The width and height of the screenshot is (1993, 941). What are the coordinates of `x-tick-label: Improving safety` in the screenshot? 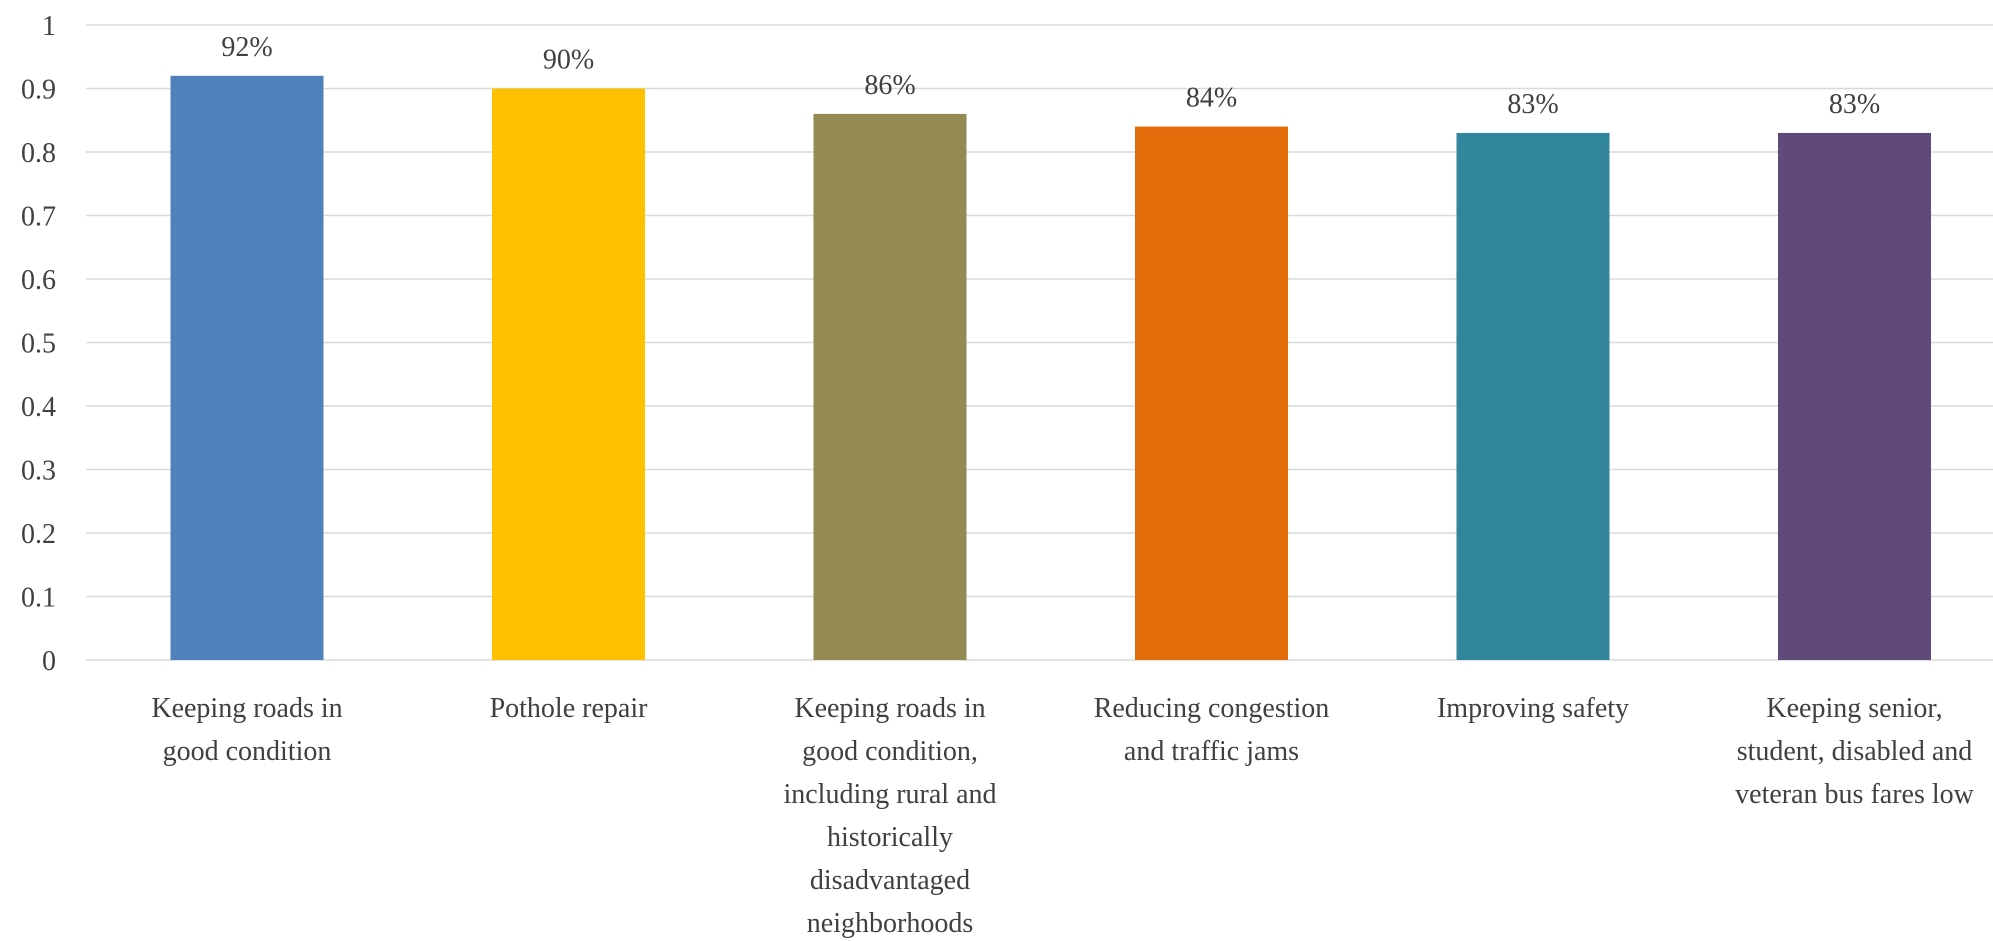 It's located at (1533, 708).